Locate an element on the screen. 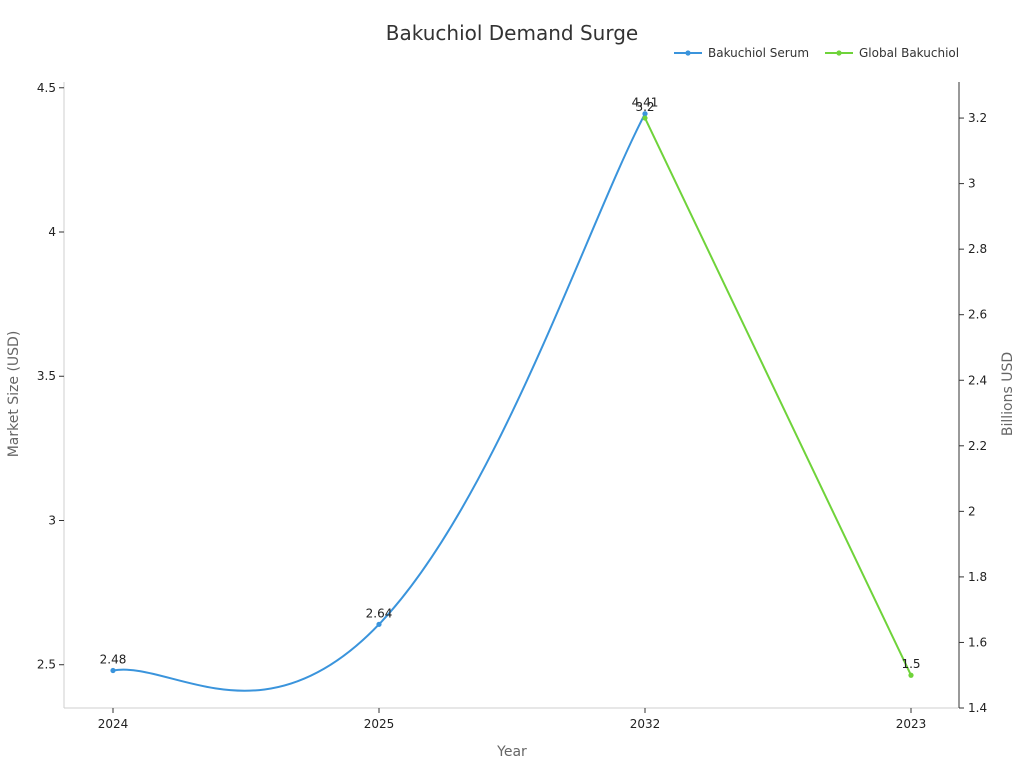  legend-item: Bakuchiol Serum is located at coordinates (741, 53).